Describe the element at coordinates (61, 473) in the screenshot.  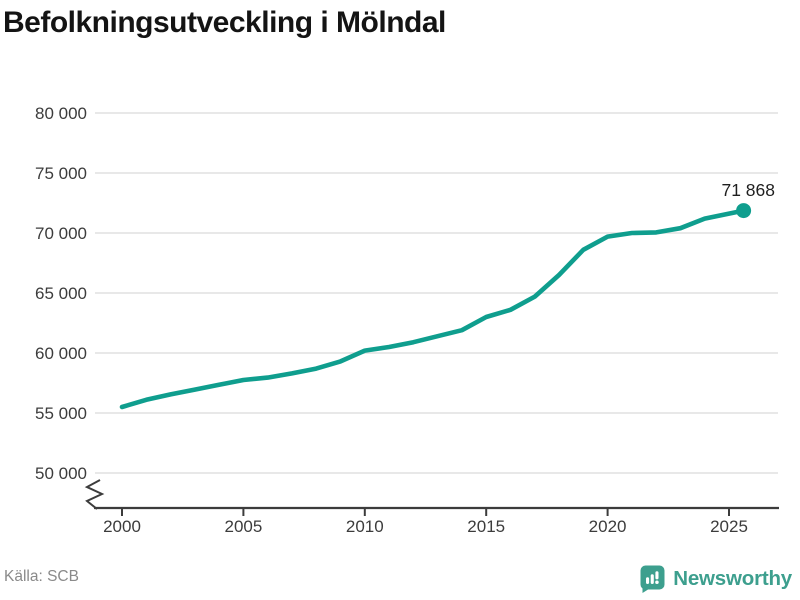
I see `y-tick-label: 50 000` at that location.